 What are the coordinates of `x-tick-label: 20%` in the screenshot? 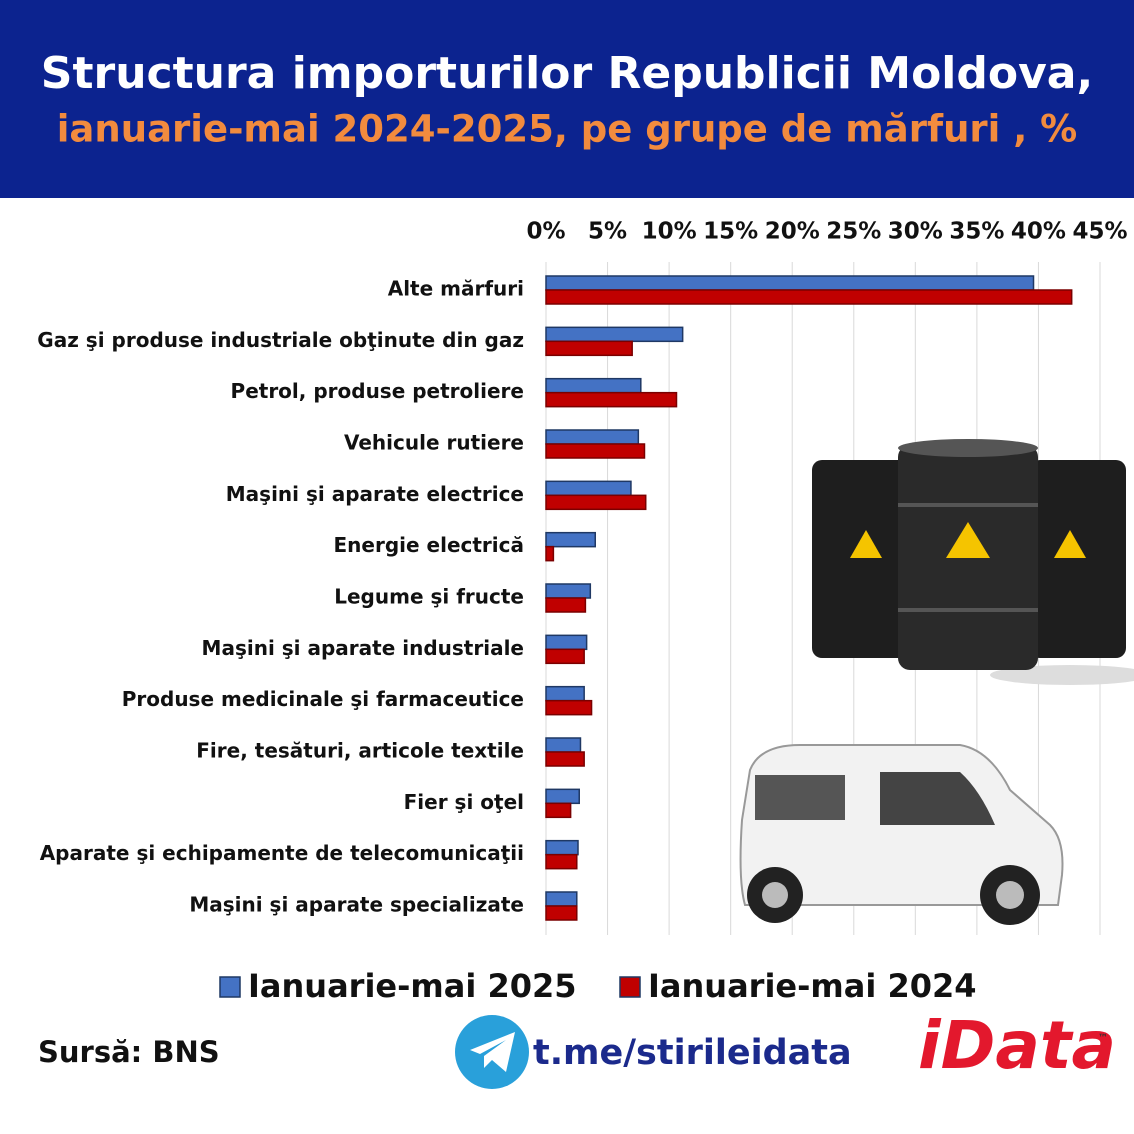 It's located at (792, 232).